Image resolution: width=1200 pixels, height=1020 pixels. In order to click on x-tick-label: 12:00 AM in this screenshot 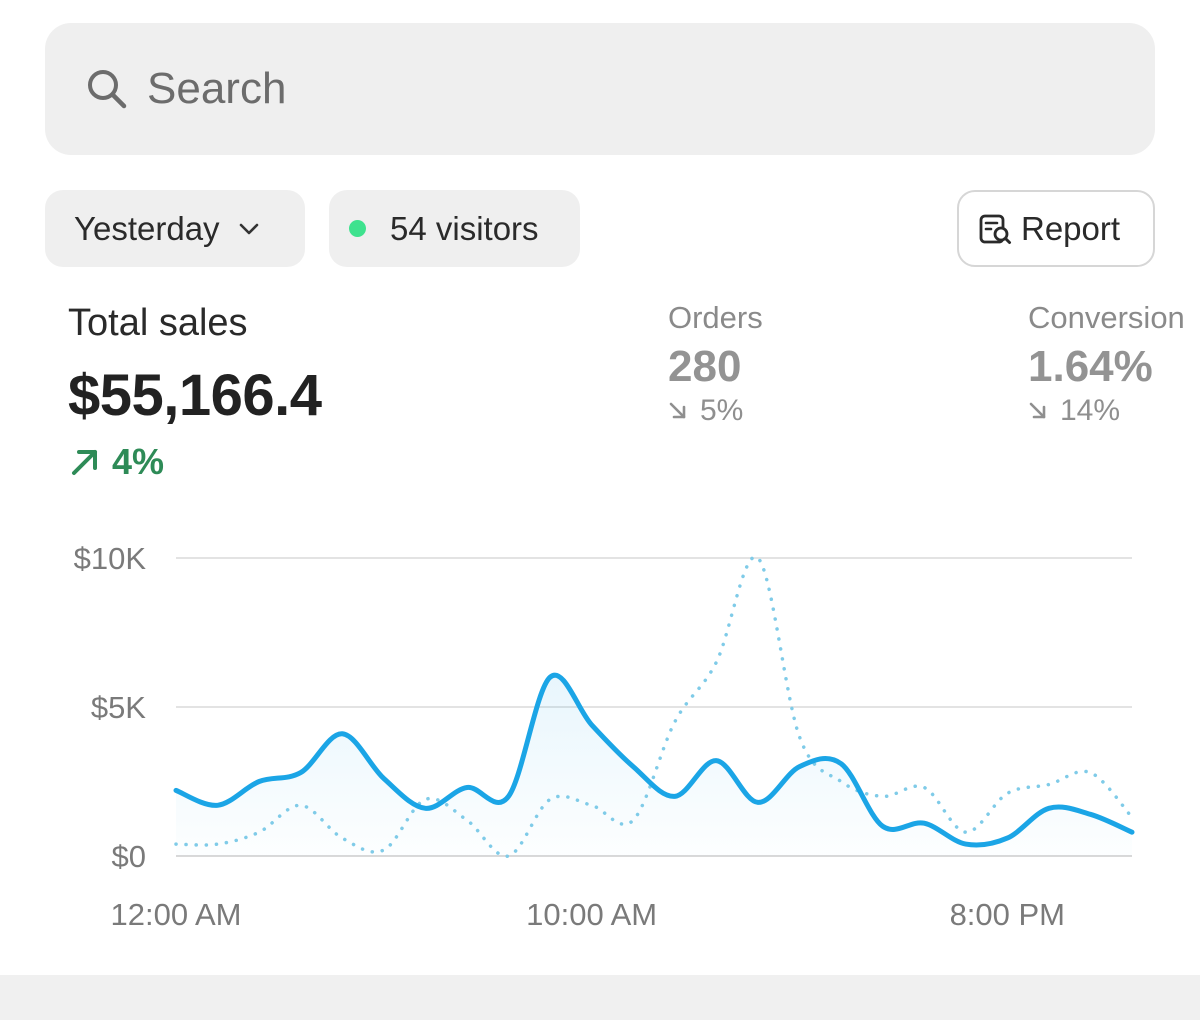, I will do `click(176, 914)`.